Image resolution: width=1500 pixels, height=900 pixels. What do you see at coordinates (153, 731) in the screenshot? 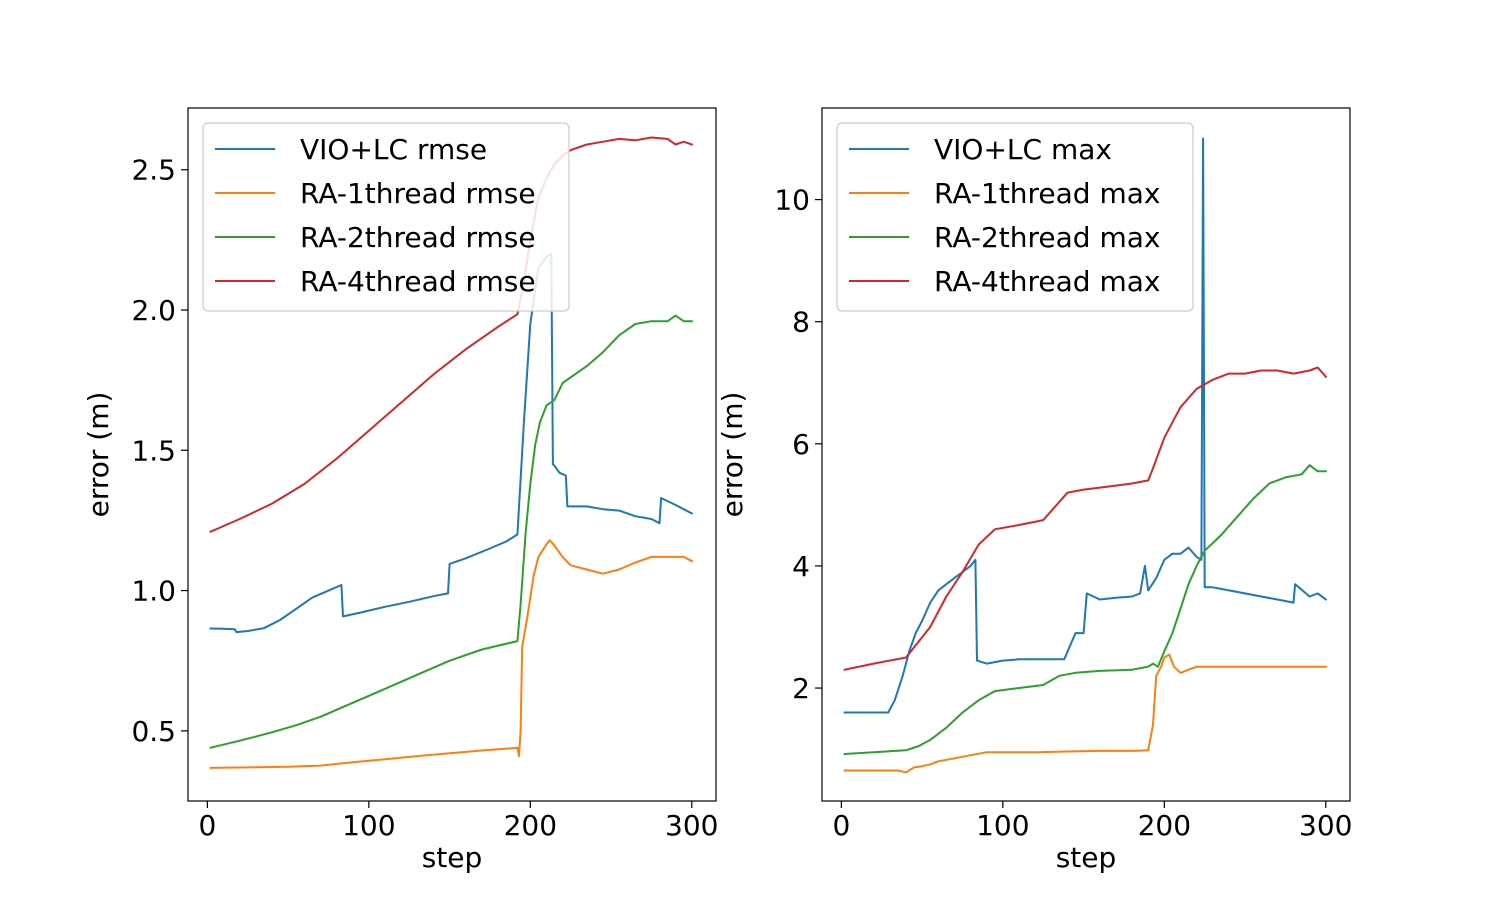
I see `y-tick-label: 0.5` at bounding box center [153, 731].